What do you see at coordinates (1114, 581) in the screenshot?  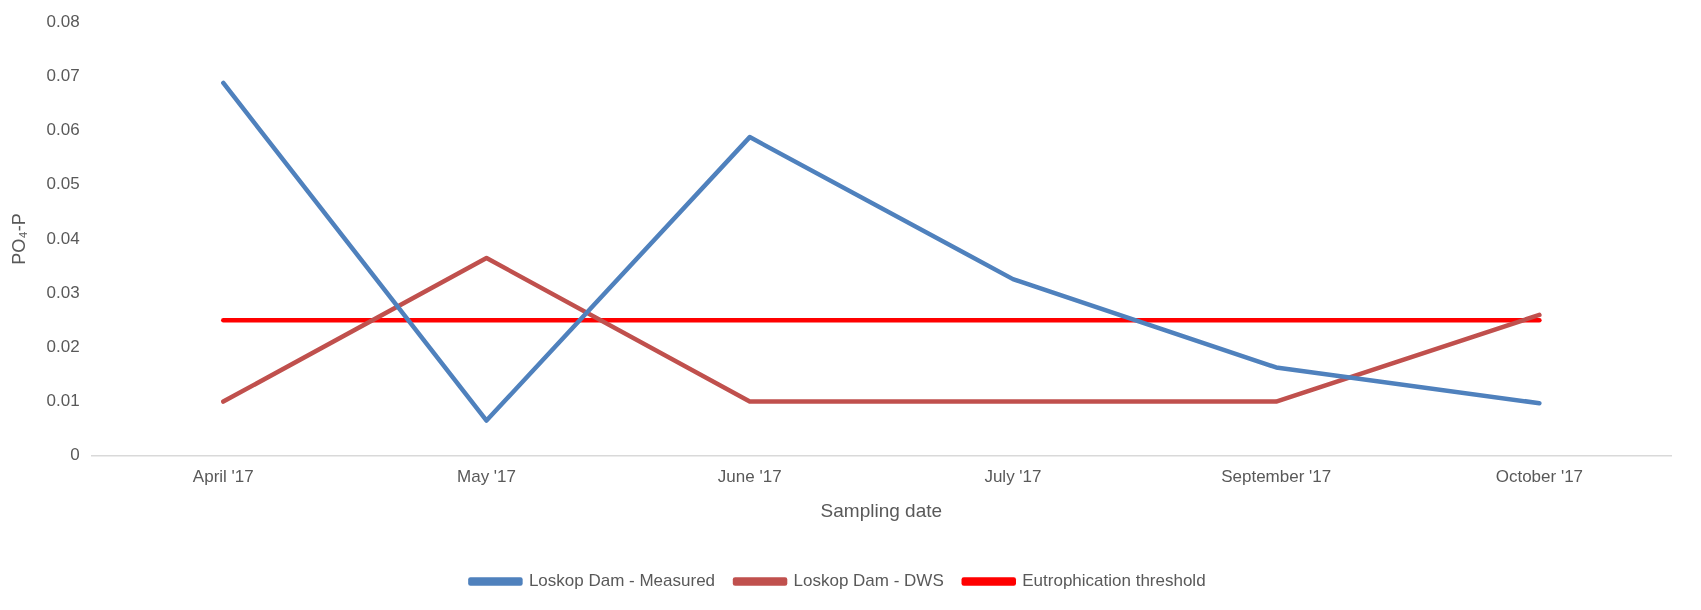 I see `legend-label: Eutrophication threshold` at bounding box center [1114, 581].